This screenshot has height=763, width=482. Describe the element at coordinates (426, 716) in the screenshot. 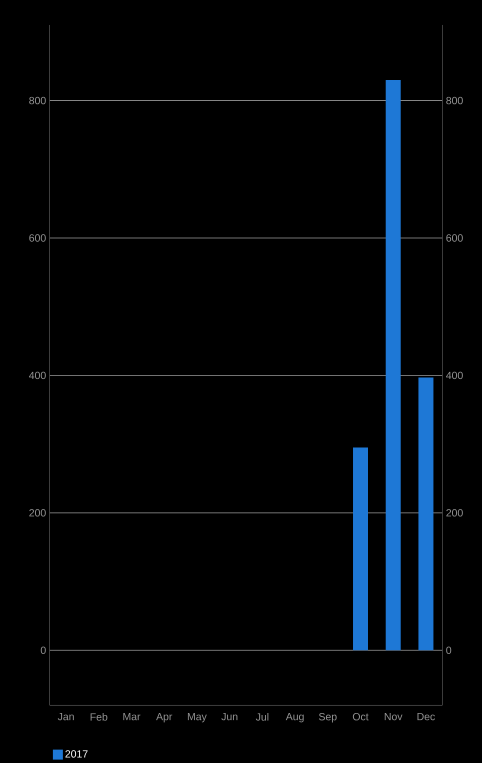

I see `x-tick-label: Dec` at that location.